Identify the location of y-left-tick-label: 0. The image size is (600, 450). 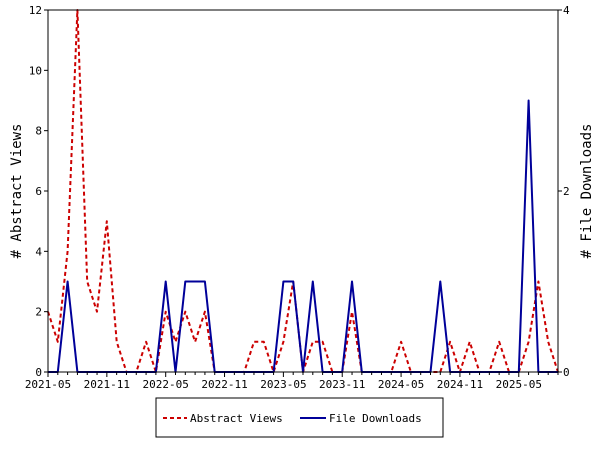
(38, 372).